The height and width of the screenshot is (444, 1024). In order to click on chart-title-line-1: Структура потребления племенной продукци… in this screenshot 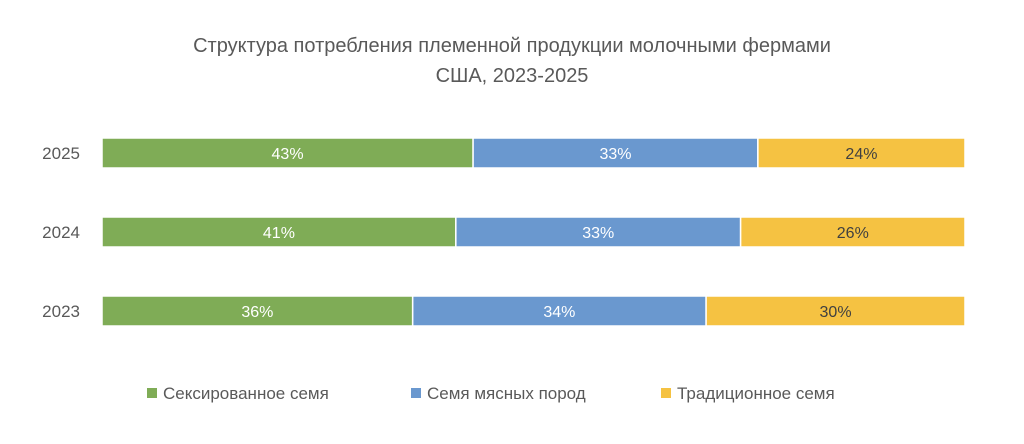, I will do `click(512, 46)`.